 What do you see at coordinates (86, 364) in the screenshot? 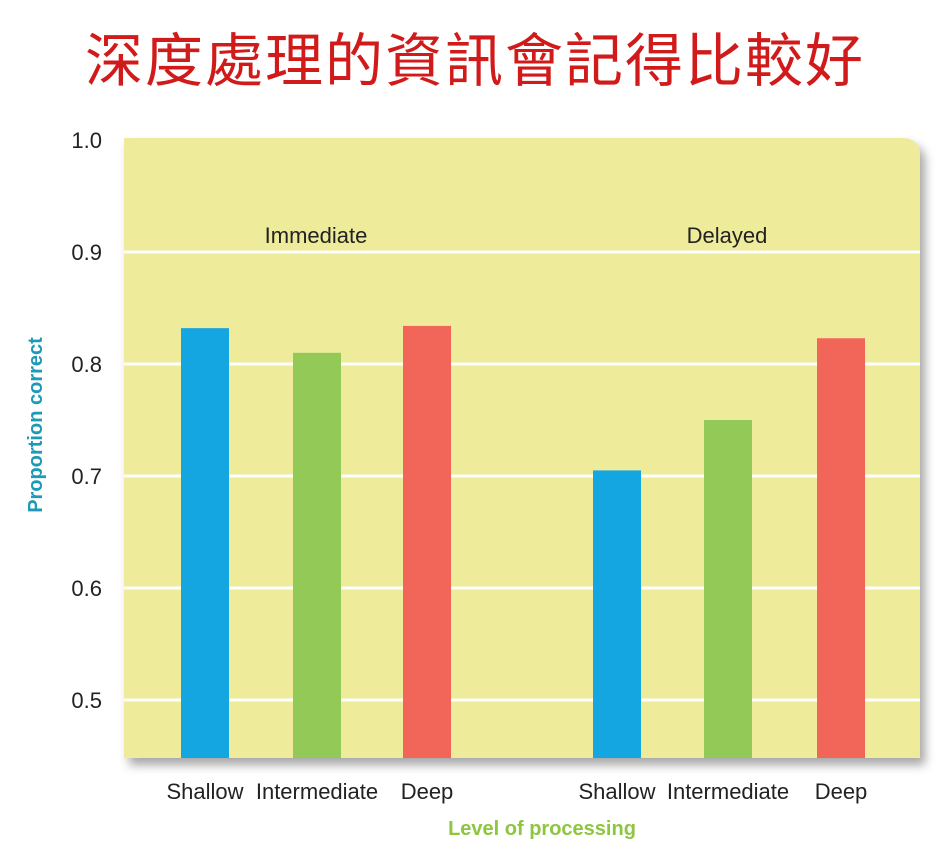
I see `y-tick-label: 0.8` at bounding box center [86, 364].